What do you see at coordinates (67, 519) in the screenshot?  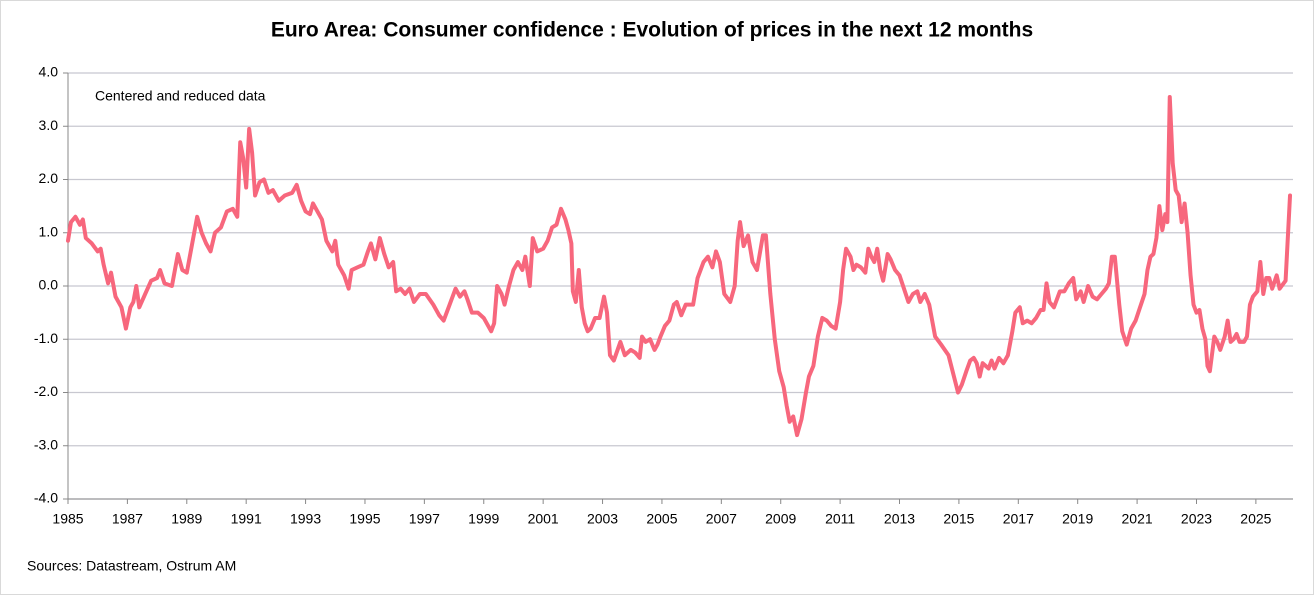 I see `x-tick-label: 1985` at bounding box center [67, 519].